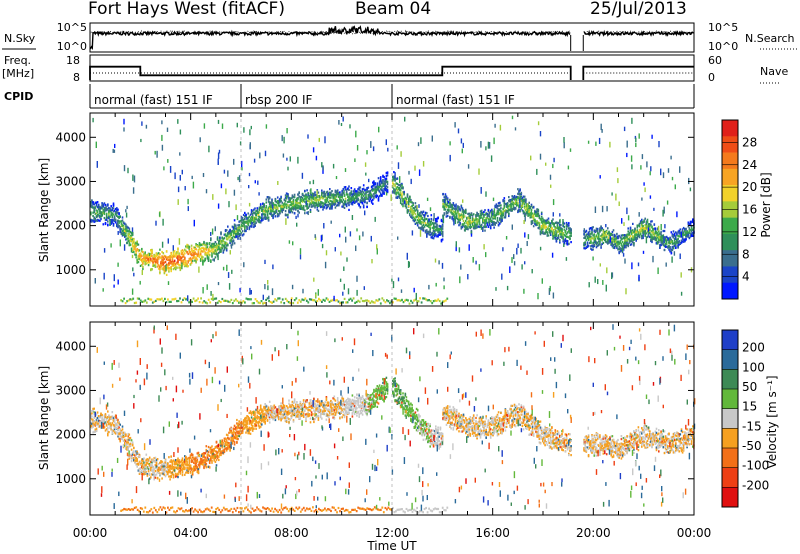 This screenshot has height=554, width=800. Describe the element at coordinates (18, 96) in the screenshot. I see `cpid-label: CPID` at that location.